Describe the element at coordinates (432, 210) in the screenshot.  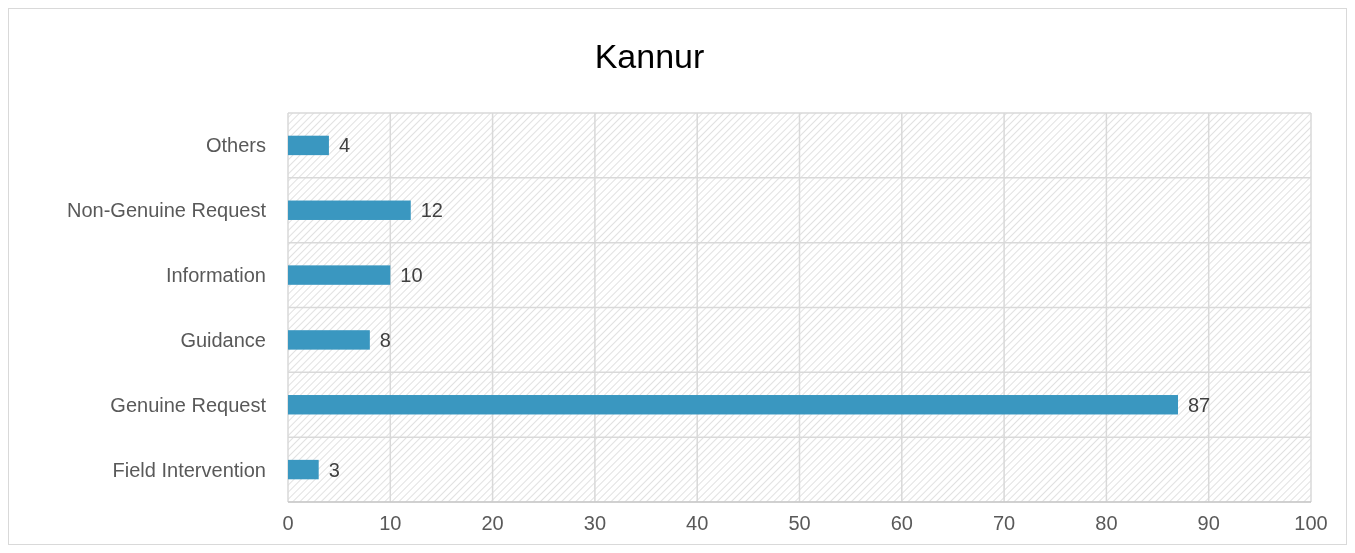
I see `data-label: 12` at that location.